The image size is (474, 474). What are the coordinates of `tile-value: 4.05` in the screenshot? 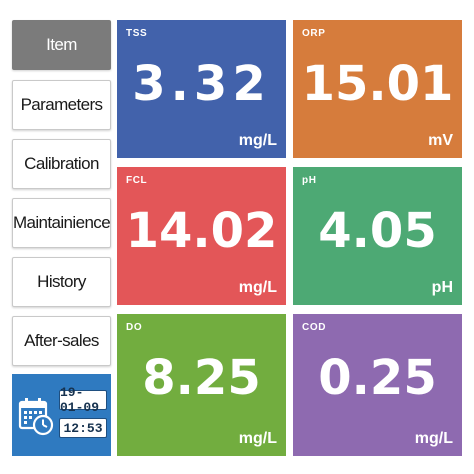 It's located at (377, 231).